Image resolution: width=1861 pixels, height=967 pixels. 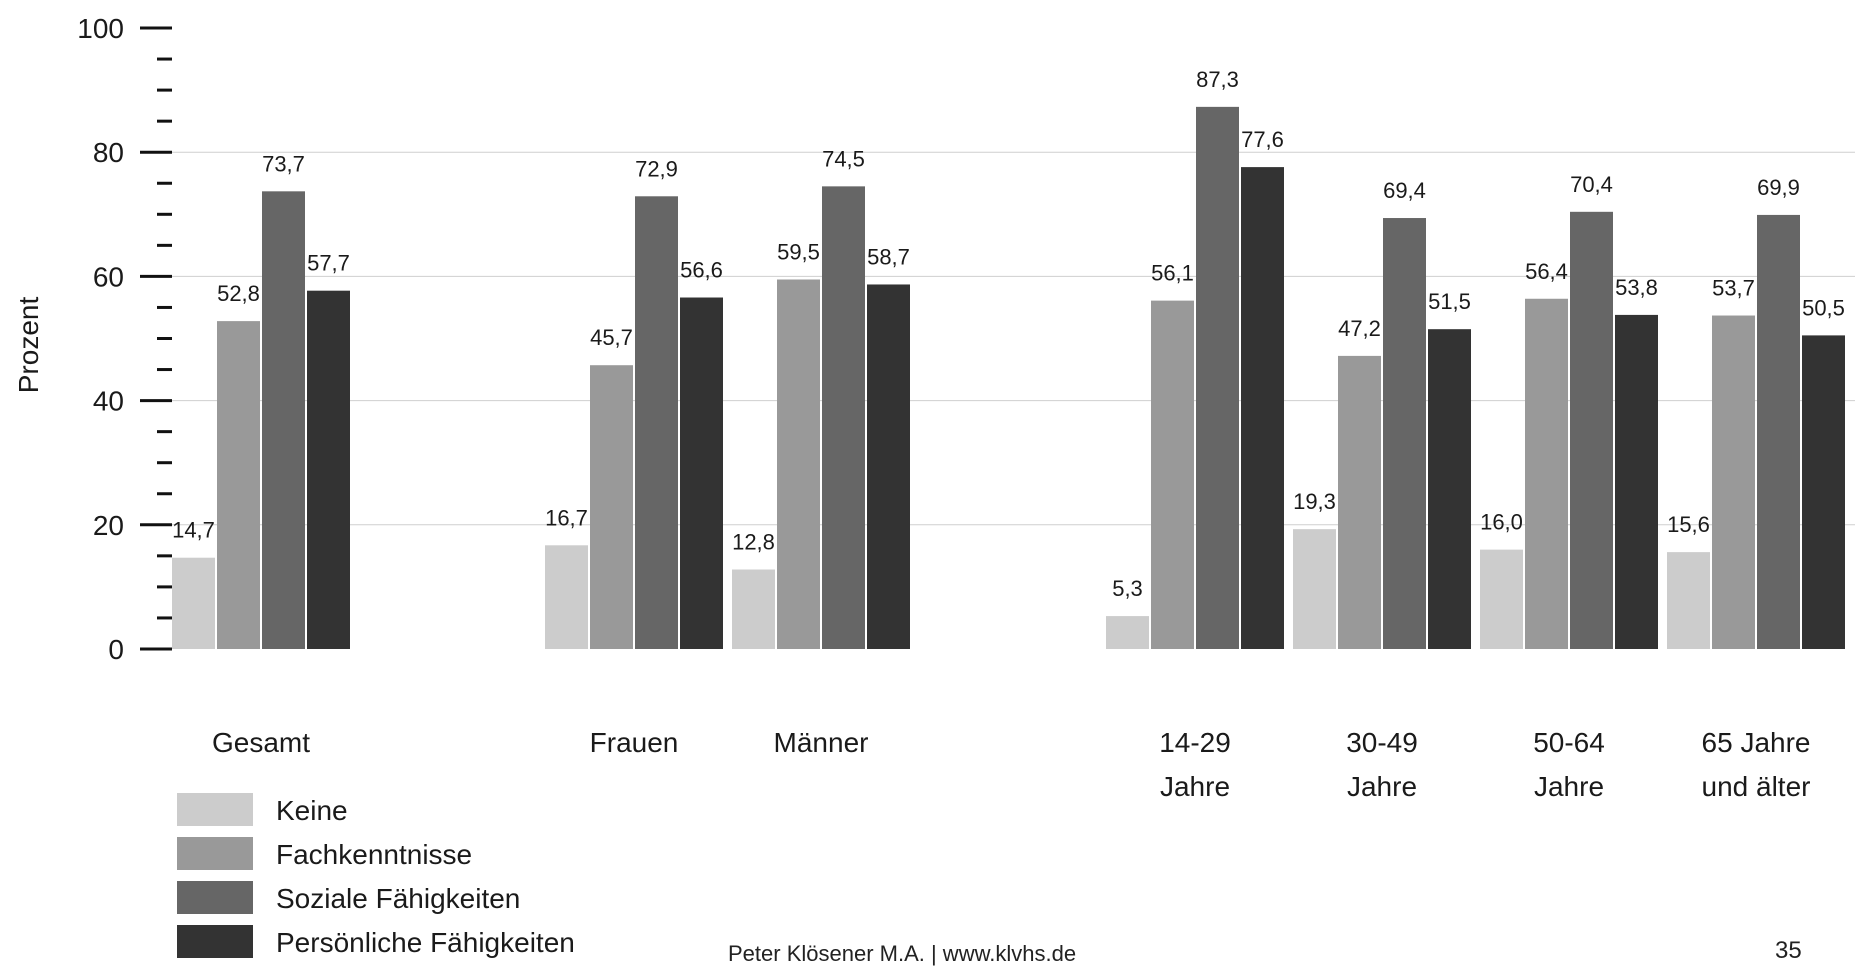 What do you see at coordinates (108, 525) in the screenshot?
I see `y-tick-label: 20` at bounding box center [108, 525].